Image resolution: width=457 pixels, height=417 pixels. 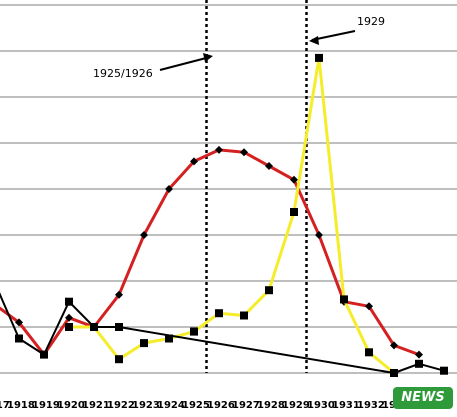 I want to click on x-tick-1923: 1923, so click(x=146, y=405).